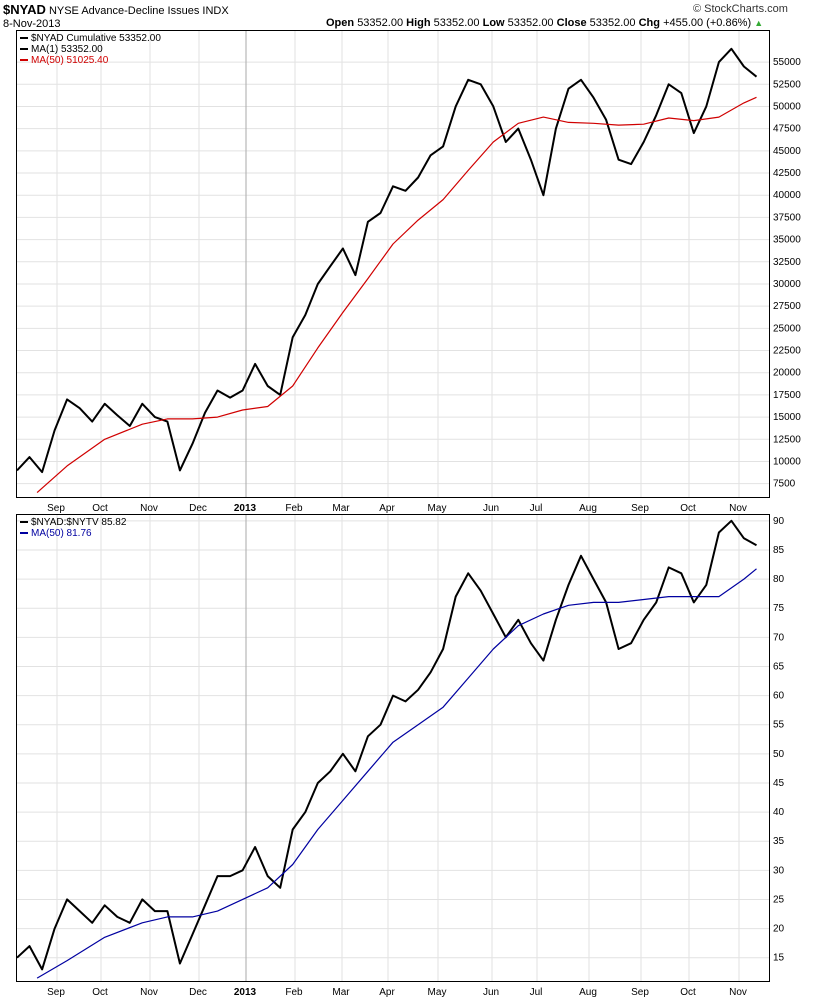 The width and height of the screenshot is (820, 1000). I want to click on y-tick-label: 25000, so click(787, 328).